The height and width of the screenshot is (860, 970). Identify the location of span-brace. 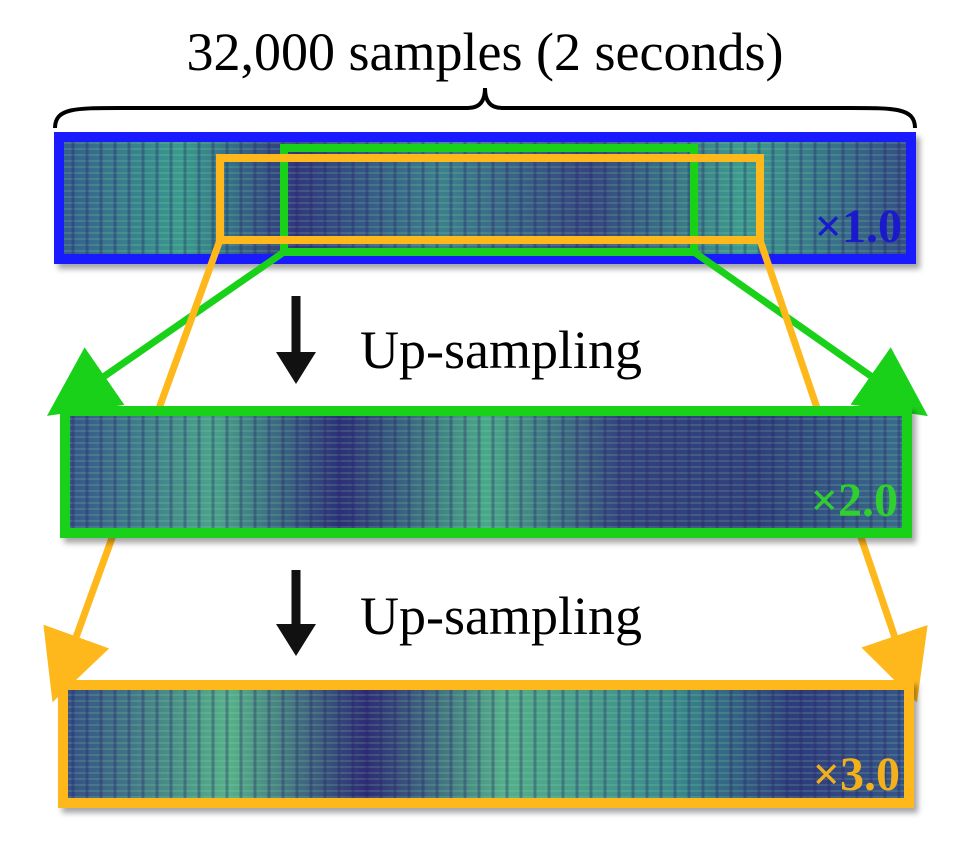
(485, 108).